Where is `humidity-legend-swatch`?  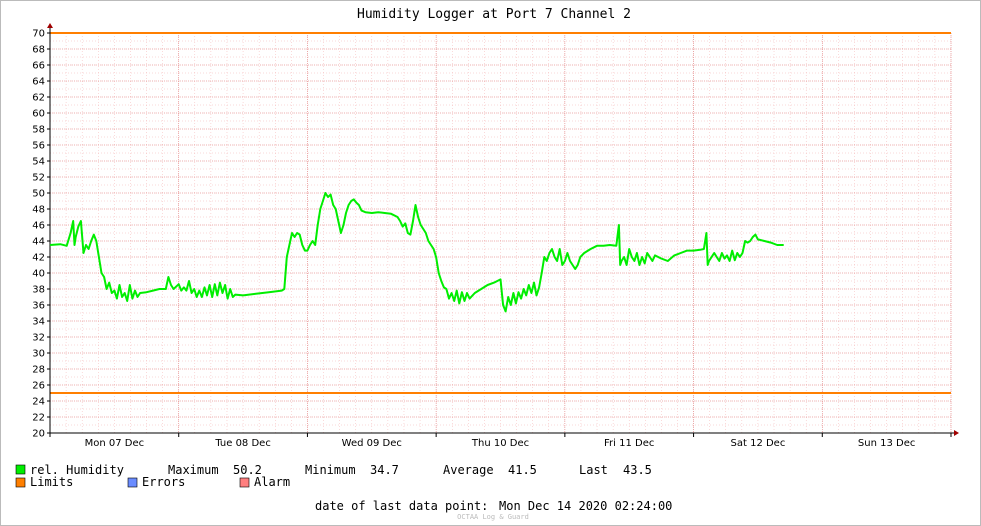 humidity-legend-swatch is located at coordinates (20, 469).